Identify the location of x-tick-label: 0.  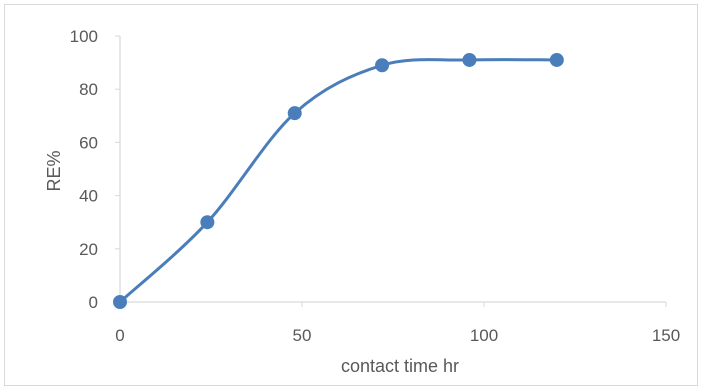
(119, 335).